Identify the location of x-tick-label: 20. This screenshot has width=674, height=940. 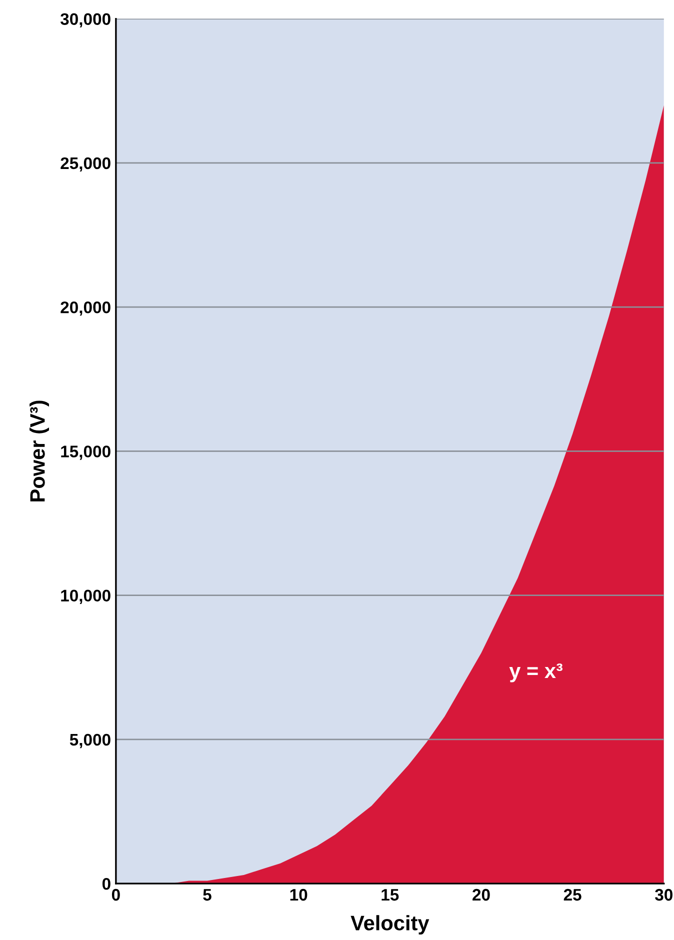
(481, 894).